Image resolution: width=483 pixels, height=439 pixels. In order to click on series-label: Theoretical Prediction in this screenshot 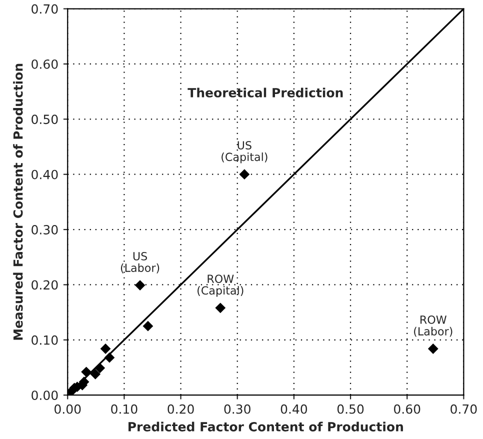, I will do `click(265, 93)`.